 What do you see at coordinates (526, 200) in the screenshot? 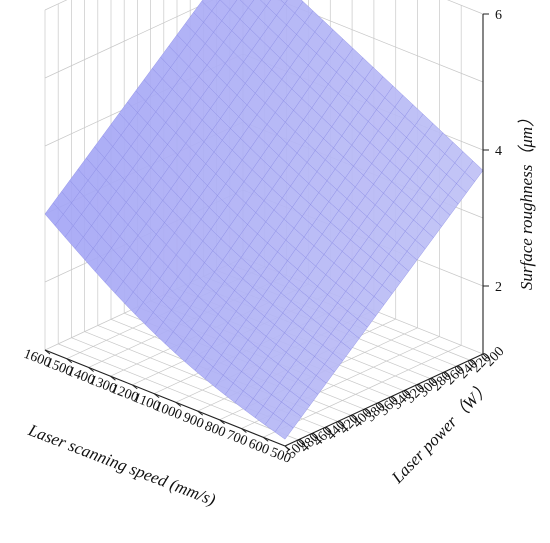
I see `z-axis-title: Surface roughness（μm）` at bounding box center [526, 200].